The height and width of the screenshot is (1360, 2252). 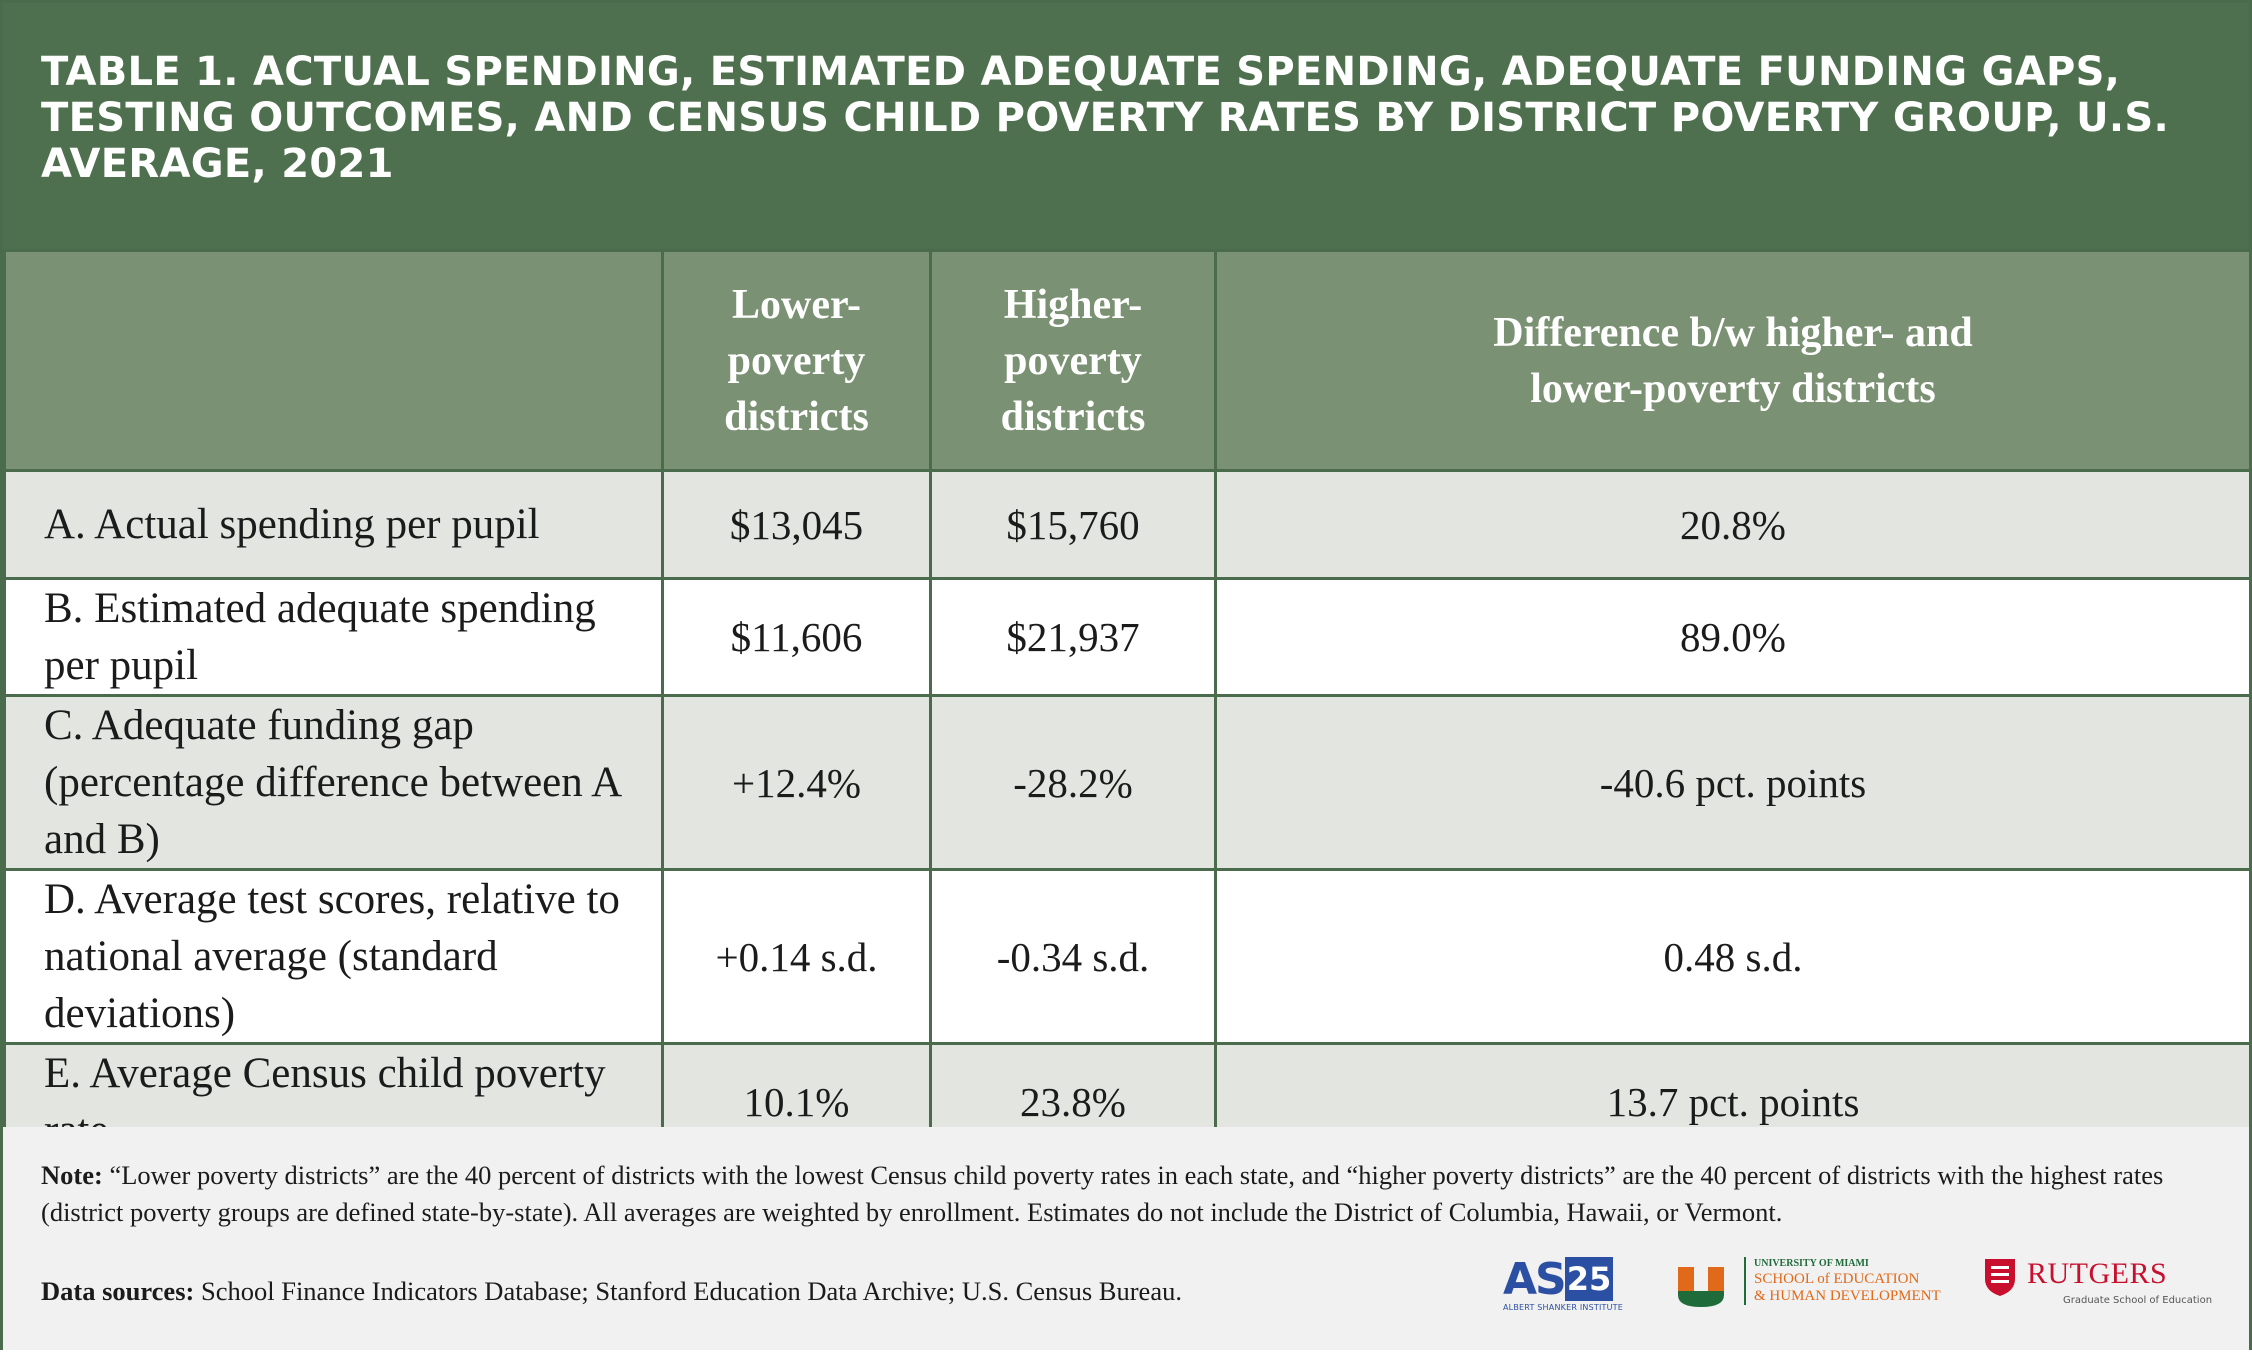 What do you see at coordinates (72, 1175) in the screenshot?
I see `note-label: Note:` at bounding box center [72, 1175].